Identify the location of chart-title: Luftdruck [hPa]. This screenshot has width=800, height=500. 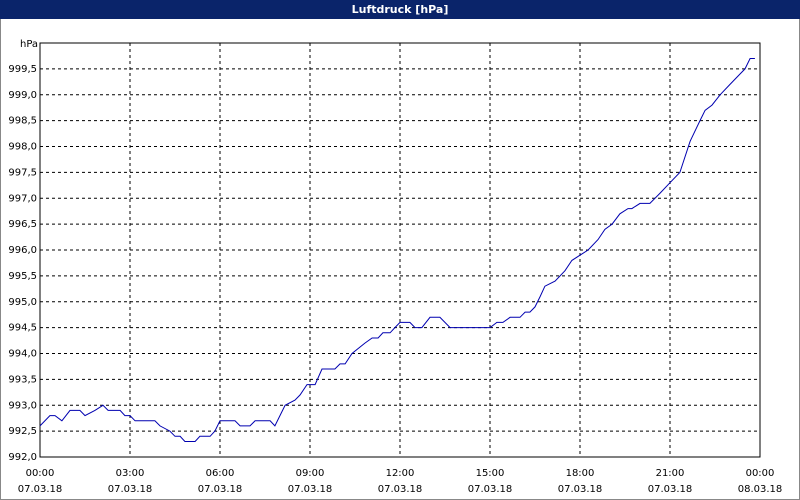
(400, 9).